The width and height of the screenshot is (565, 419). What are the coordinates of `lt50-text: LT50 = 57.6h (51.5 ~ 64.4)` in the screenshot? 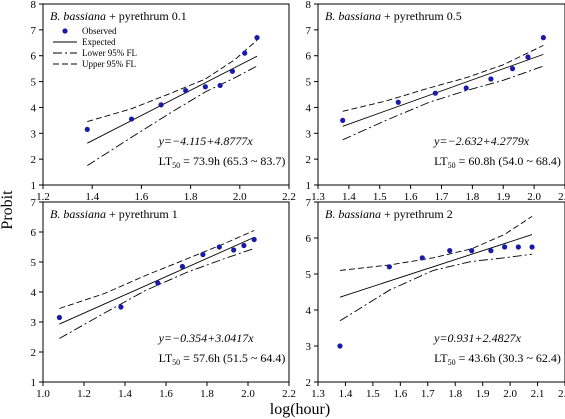 It's located at (222, 359).